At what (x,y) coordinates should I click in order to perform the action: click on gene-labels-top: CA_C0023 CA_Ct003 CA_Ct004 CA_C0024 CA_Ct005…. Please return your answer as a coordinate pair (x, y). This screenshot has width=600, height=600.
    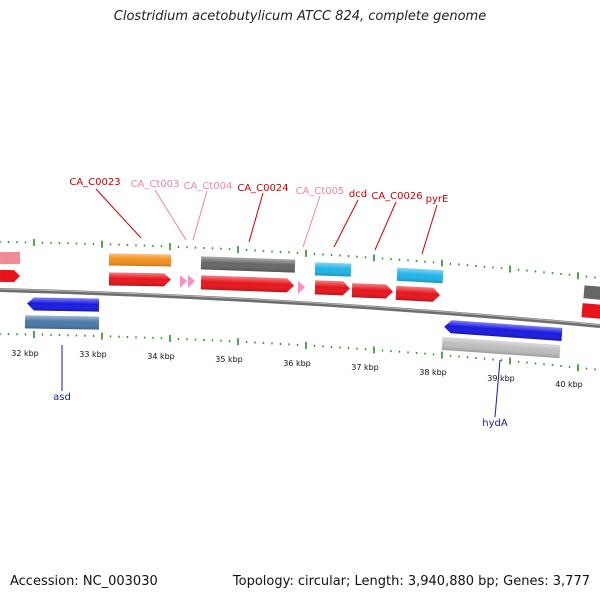
    Looking at the image, I should click on (258, 191).